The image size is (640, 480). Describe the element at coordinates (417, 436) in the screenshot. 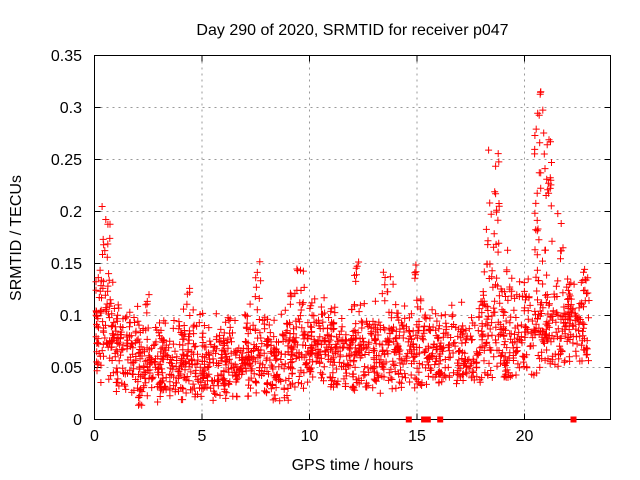

I see `x-tick-label: 15` at that location.